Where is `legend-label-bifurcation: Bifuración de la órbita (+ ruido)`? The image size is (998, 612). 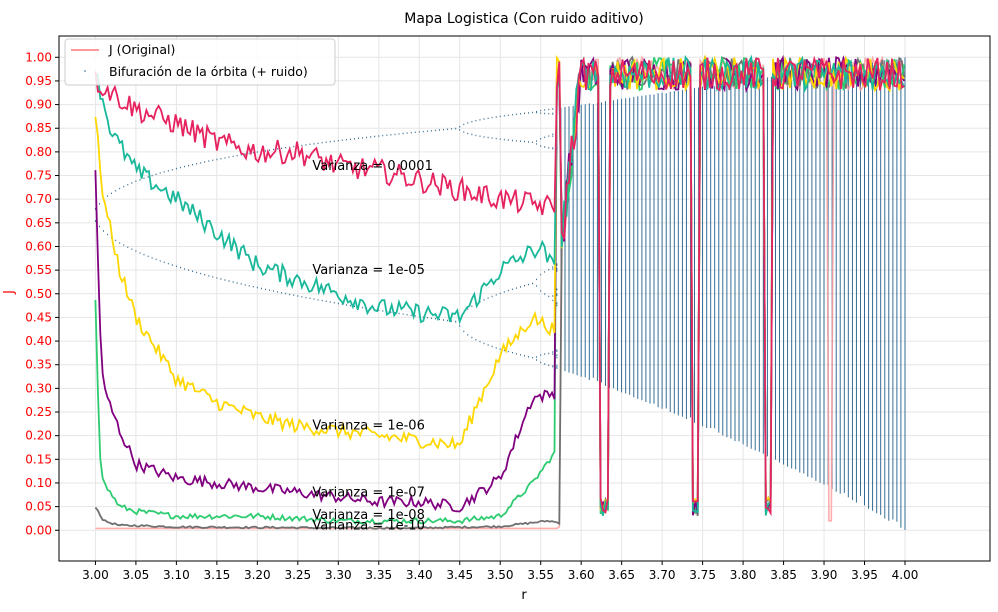 legend-label-bifurcation: Bifuración de la órbita (+ ruido) is located at coordinates (208, 71).